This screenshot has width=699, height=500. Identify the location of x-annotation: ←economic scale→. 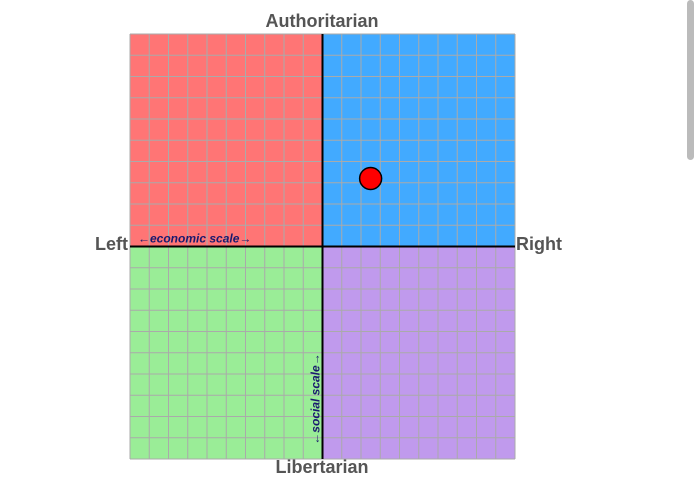
(194, 239).